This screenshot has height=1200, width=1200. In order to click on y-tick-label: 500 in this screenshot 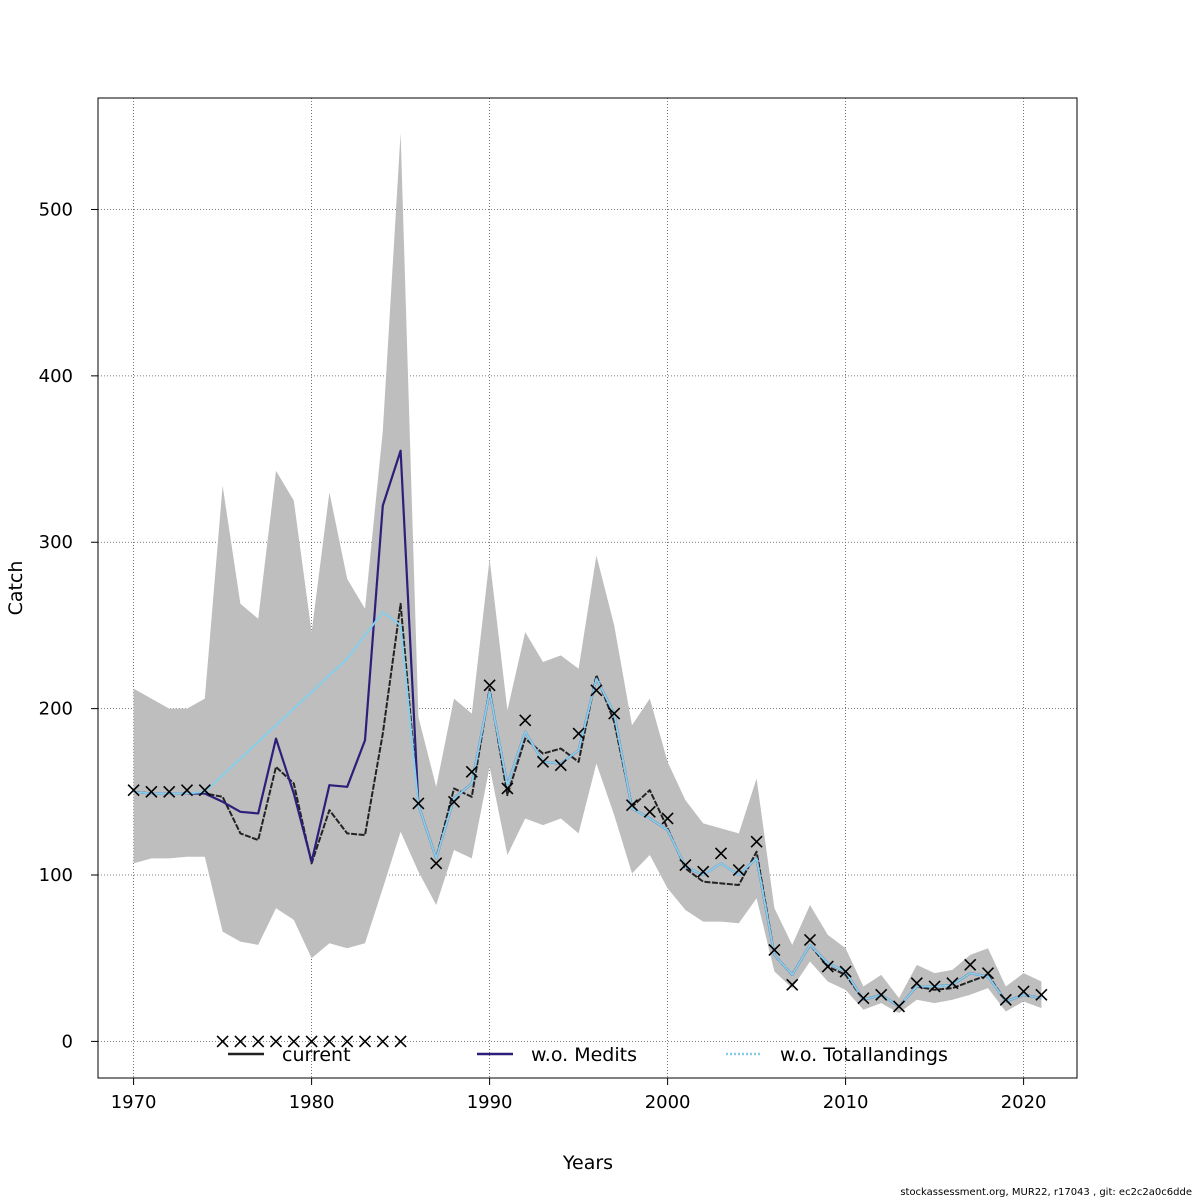, I will do `click(56, 209)`.